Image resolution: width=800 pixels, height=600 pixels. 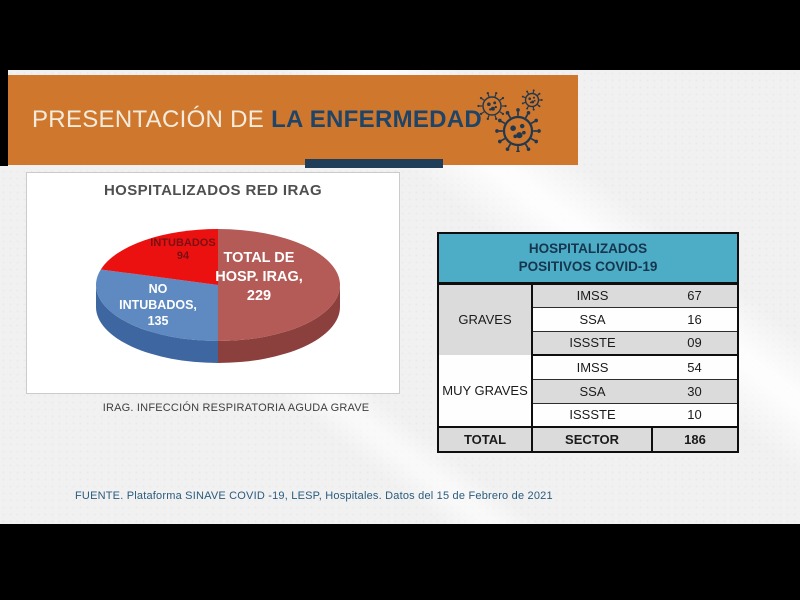 What do you see at coordinates (485, 319) in the screenshot?
I see `group-cell-graves: GRAVES` at bounding box center [485, 319].